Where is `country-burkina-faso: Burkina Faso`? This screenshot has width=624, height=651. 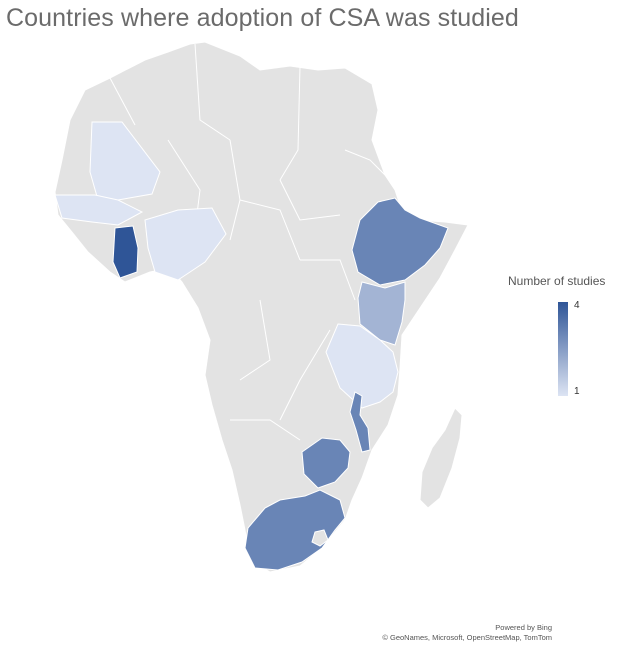 country-burkina-faso: Burkina Faso is located at coordinates (99, 210).